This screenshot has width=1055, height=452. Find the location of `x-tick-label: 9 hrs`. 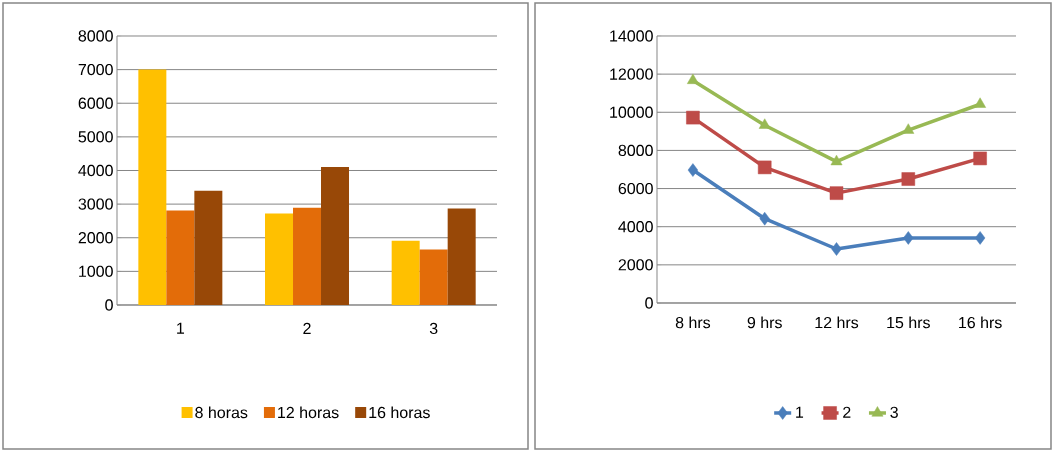

x-tick-label: 9 hrs is located at coordinates (764, 322).